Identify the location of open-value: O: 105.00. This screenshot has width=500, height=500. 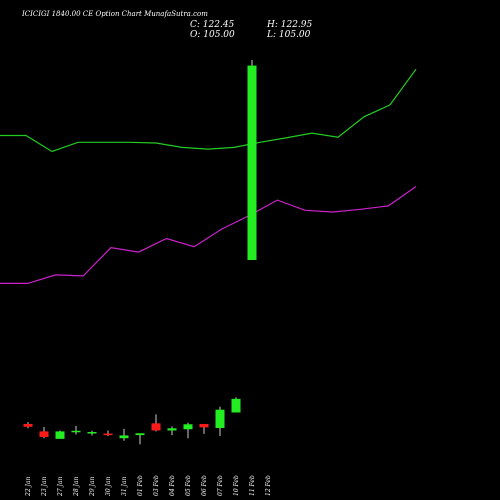
(212, 35).